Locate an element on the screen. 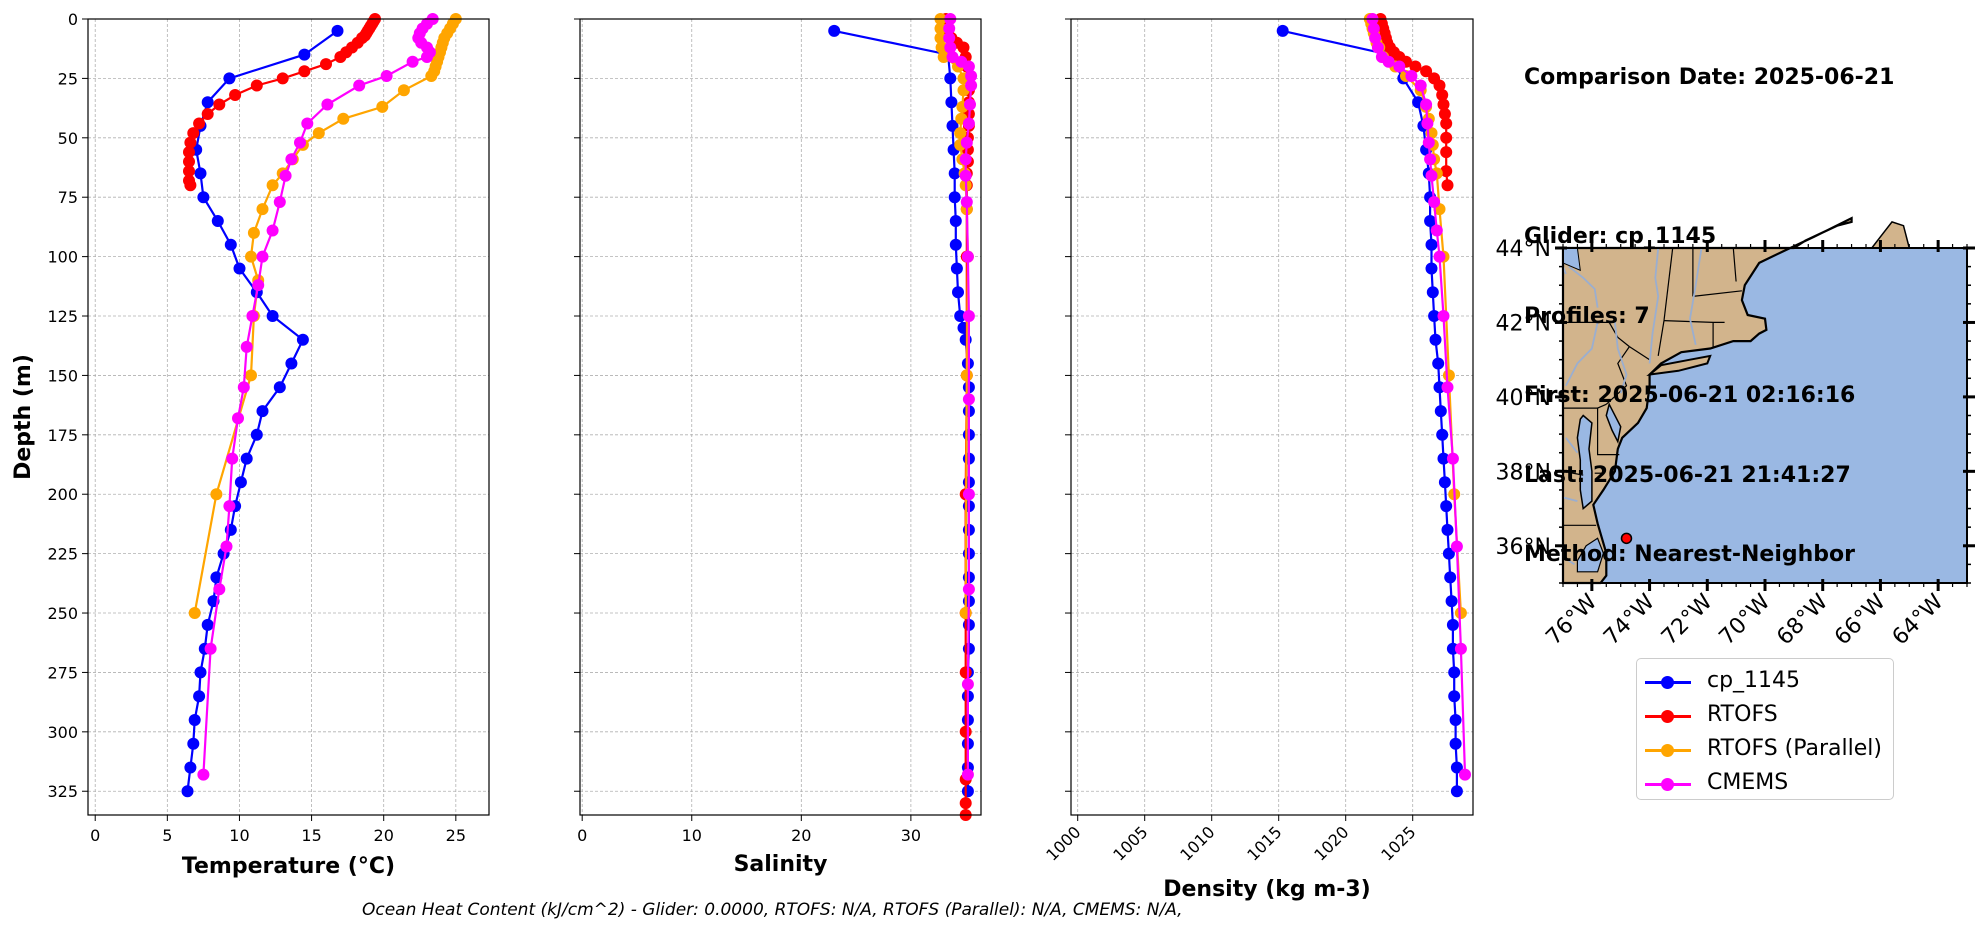 The width and height of the screenshot is (1980, 934). lat-tick-label: 40°N is located at coordinates (1523, 398).